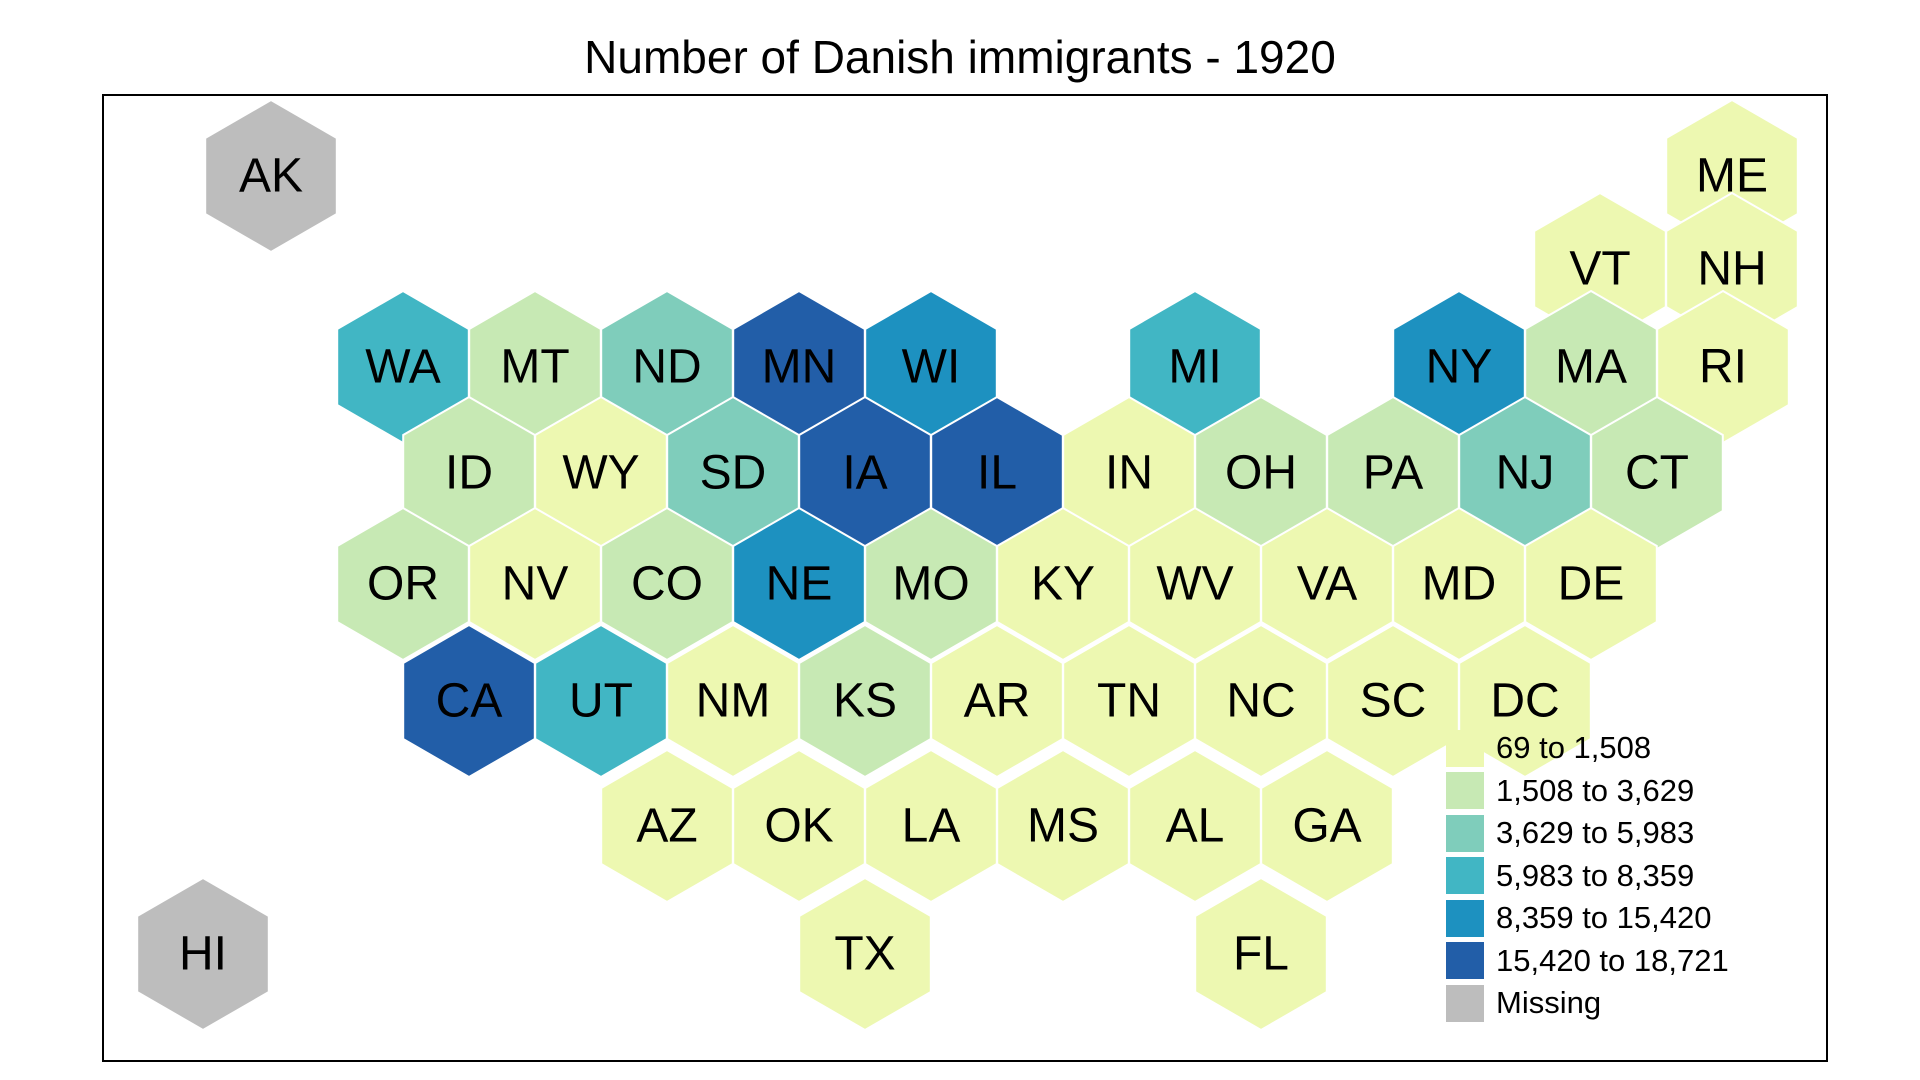 Image resolution: width=1920 pixels, height=1080 pixels. I want to click on state-hex-or: OR, so click(403, 584).